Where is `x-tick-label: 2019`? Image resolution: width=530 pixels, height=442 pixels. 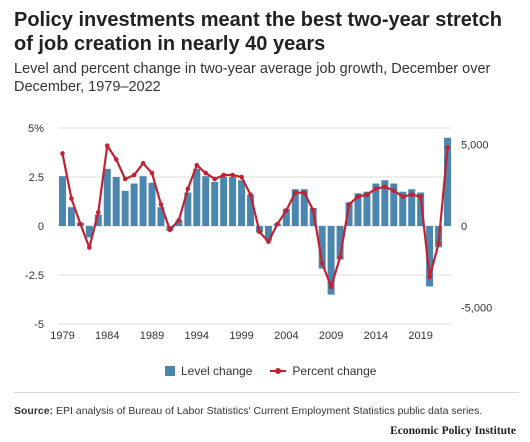 x-tick-label: 2019 is located at coordinates (420, 336).